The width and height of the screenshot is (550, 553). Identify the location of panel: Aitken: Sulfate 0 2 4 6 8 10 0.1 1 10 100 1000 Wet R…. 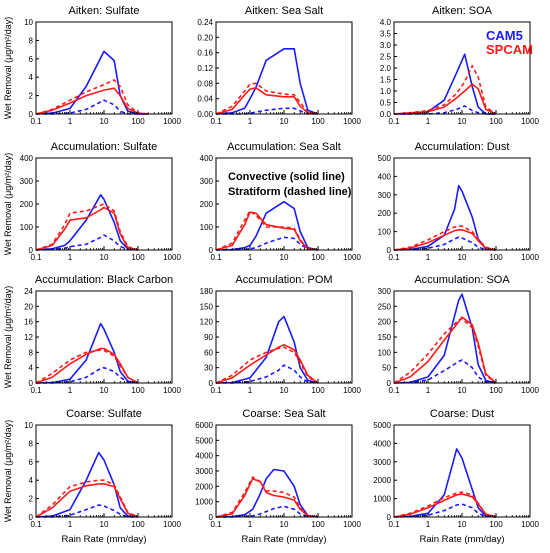
(92, 65).